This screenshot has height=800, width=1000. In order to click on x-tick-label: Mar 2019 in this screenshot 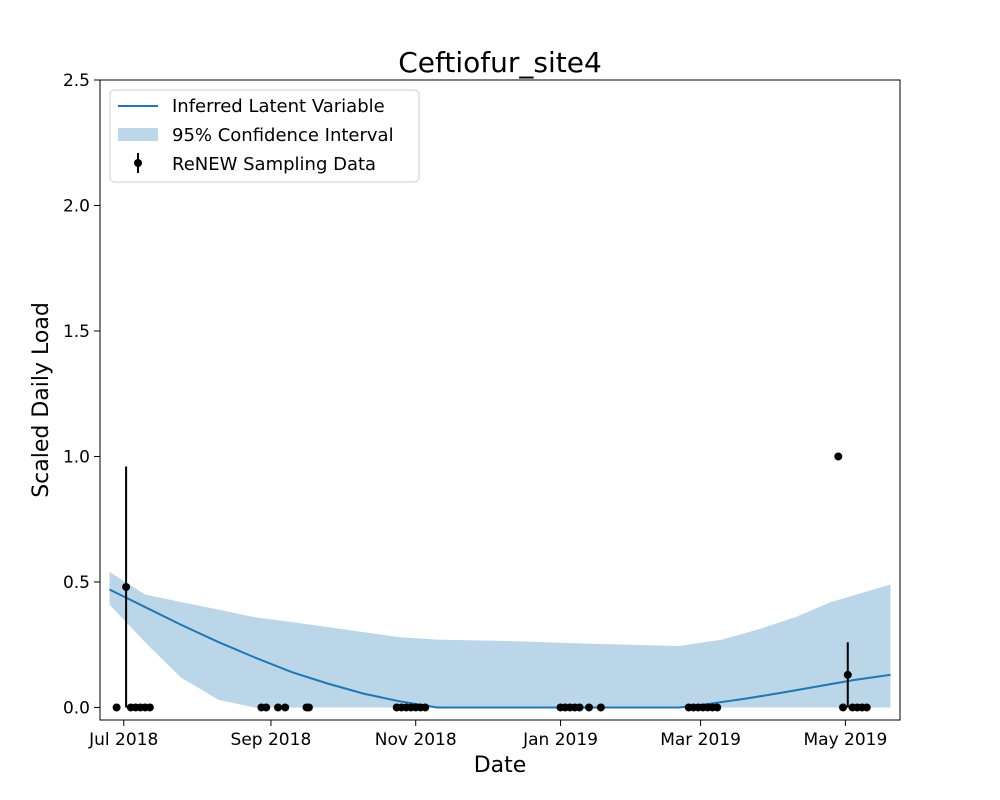, I will do `click(700, 740)`.